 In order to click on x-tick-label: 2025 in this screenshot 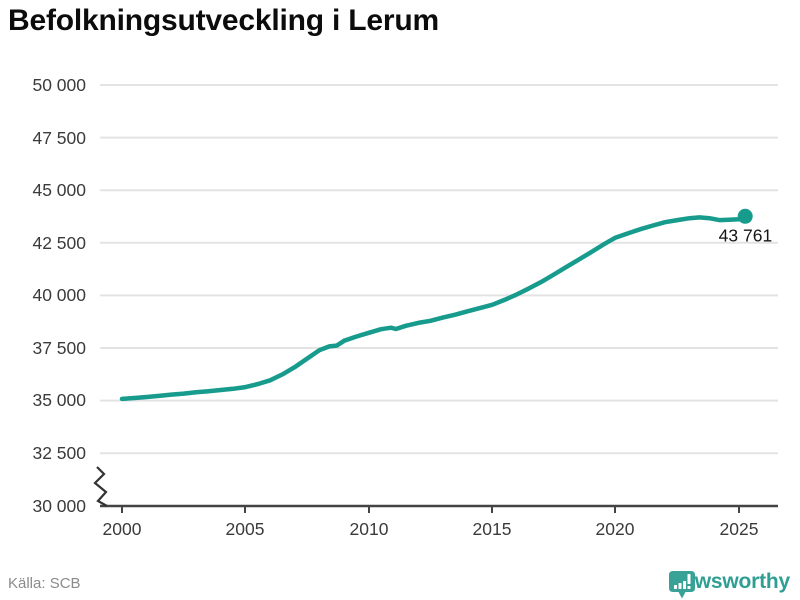, I will do `click(739, 529)`.